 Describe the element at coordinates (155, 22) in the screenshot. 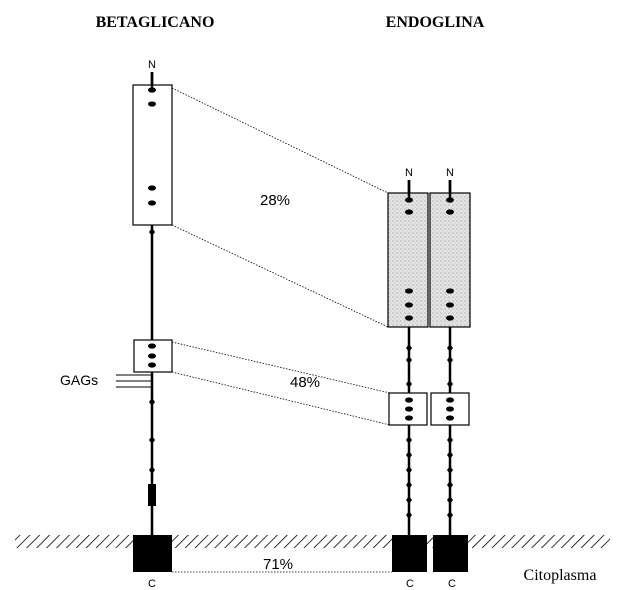

I see `header-left: BETAGLICANO` at that location.